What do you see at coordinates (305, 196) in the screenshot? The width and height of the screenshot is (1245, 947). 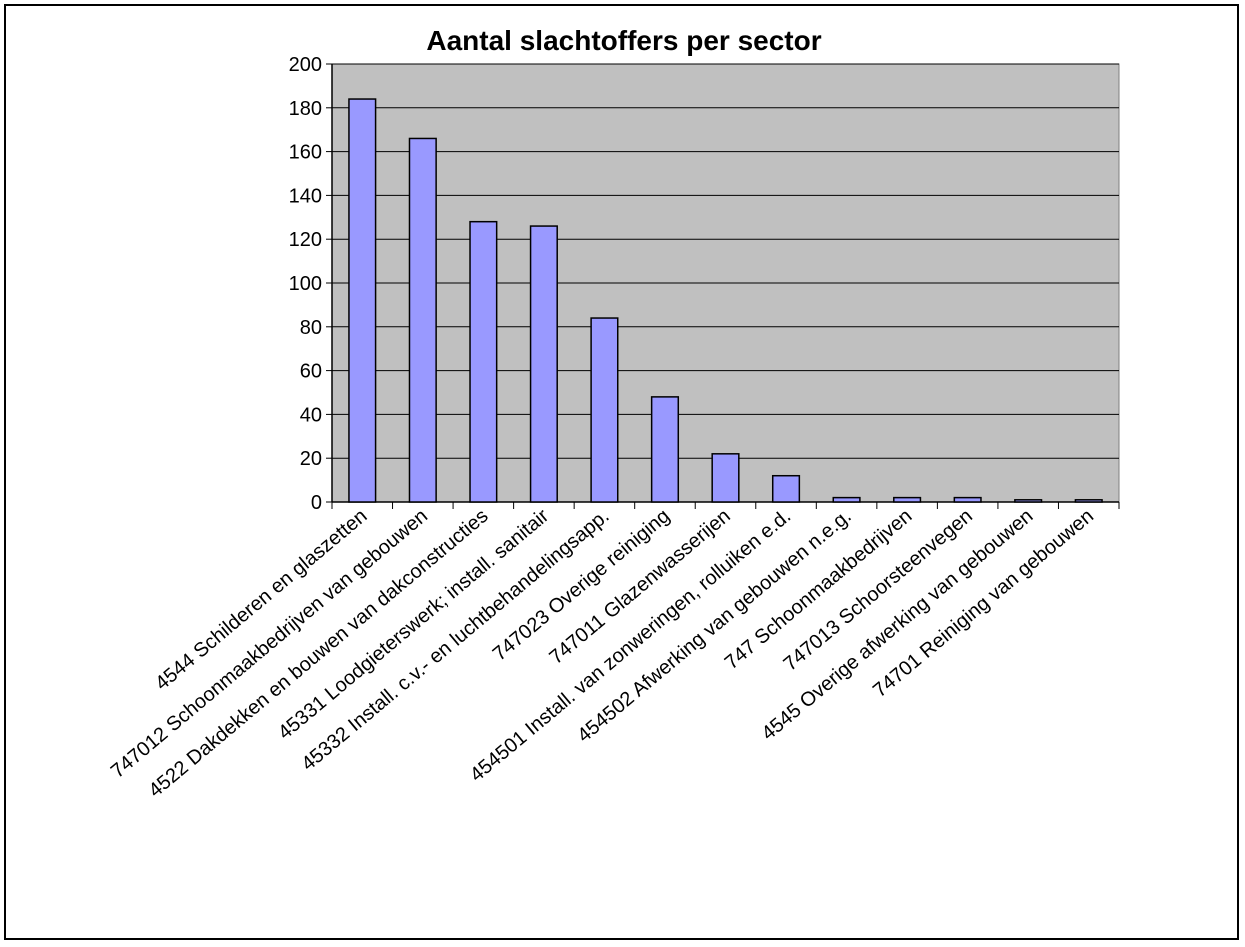 I see `y-tick-label: 140` at bounding box center [305, 196].